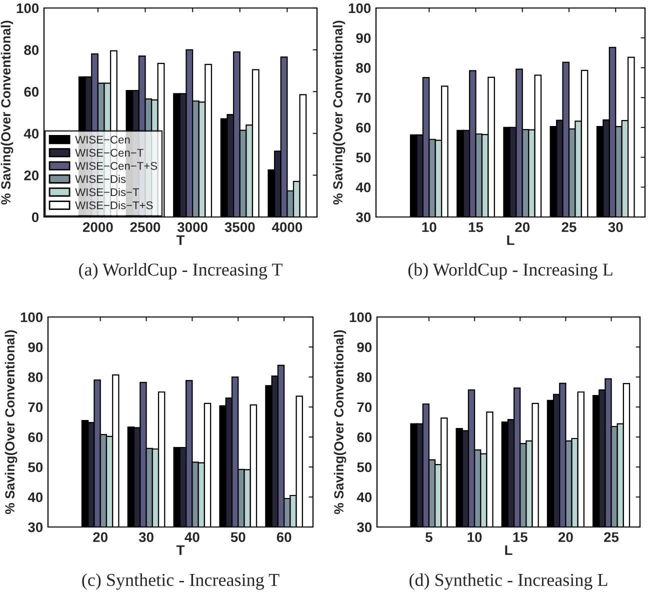  I want to click on y-tick-label: 20, so click(31, 175).